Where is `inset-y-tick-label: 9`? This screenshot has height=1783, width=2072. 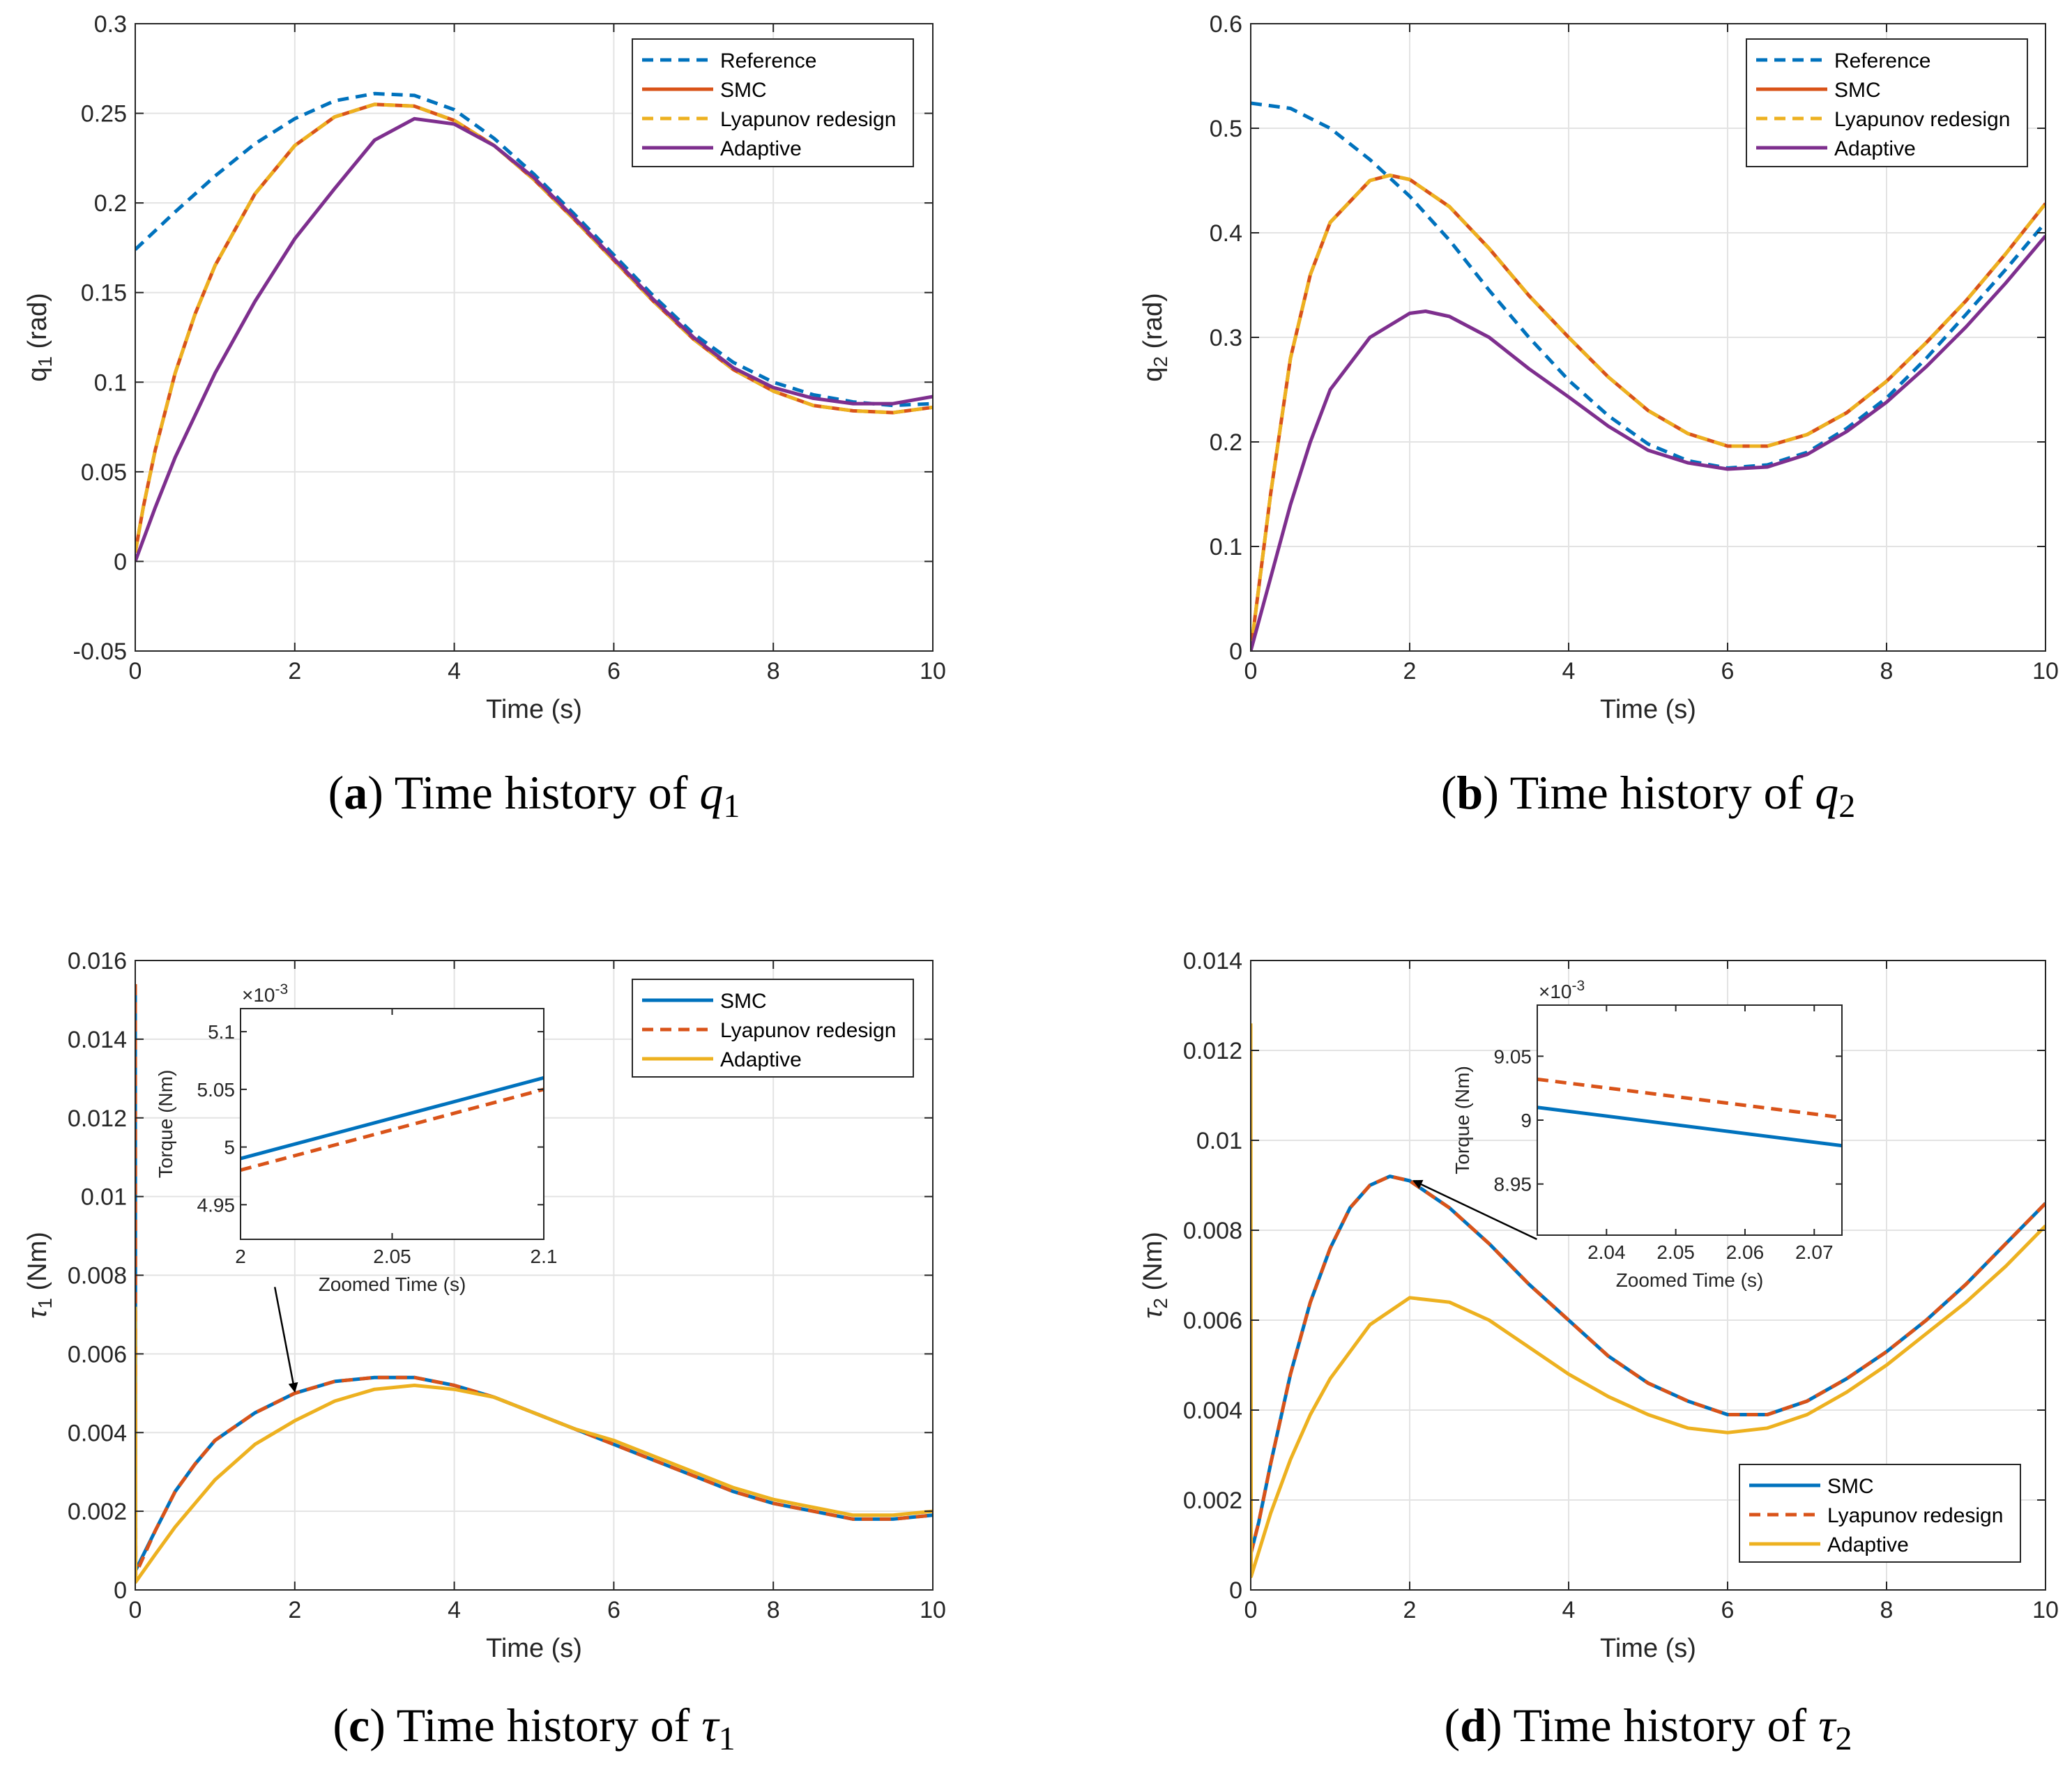 inset-y-tick-label: 9 is located at coordinates (1526, 1120).